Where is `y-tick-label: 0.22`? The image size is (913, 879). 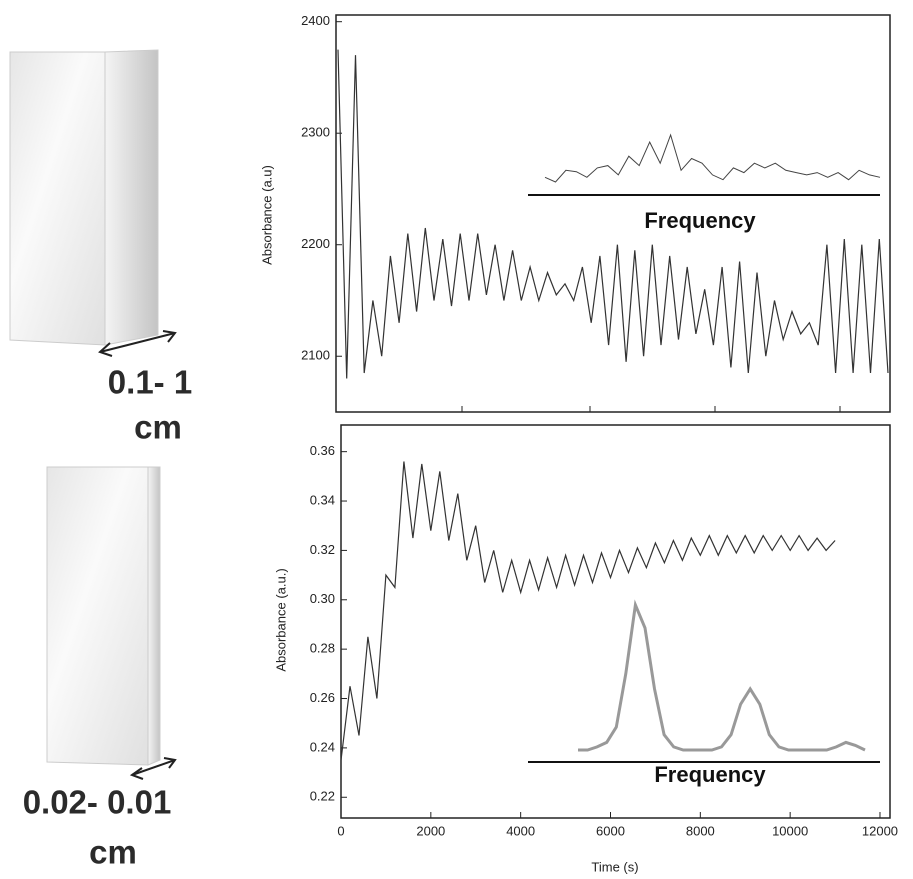
y-tick-label: 0.22 is located at coordinates (322, 796).